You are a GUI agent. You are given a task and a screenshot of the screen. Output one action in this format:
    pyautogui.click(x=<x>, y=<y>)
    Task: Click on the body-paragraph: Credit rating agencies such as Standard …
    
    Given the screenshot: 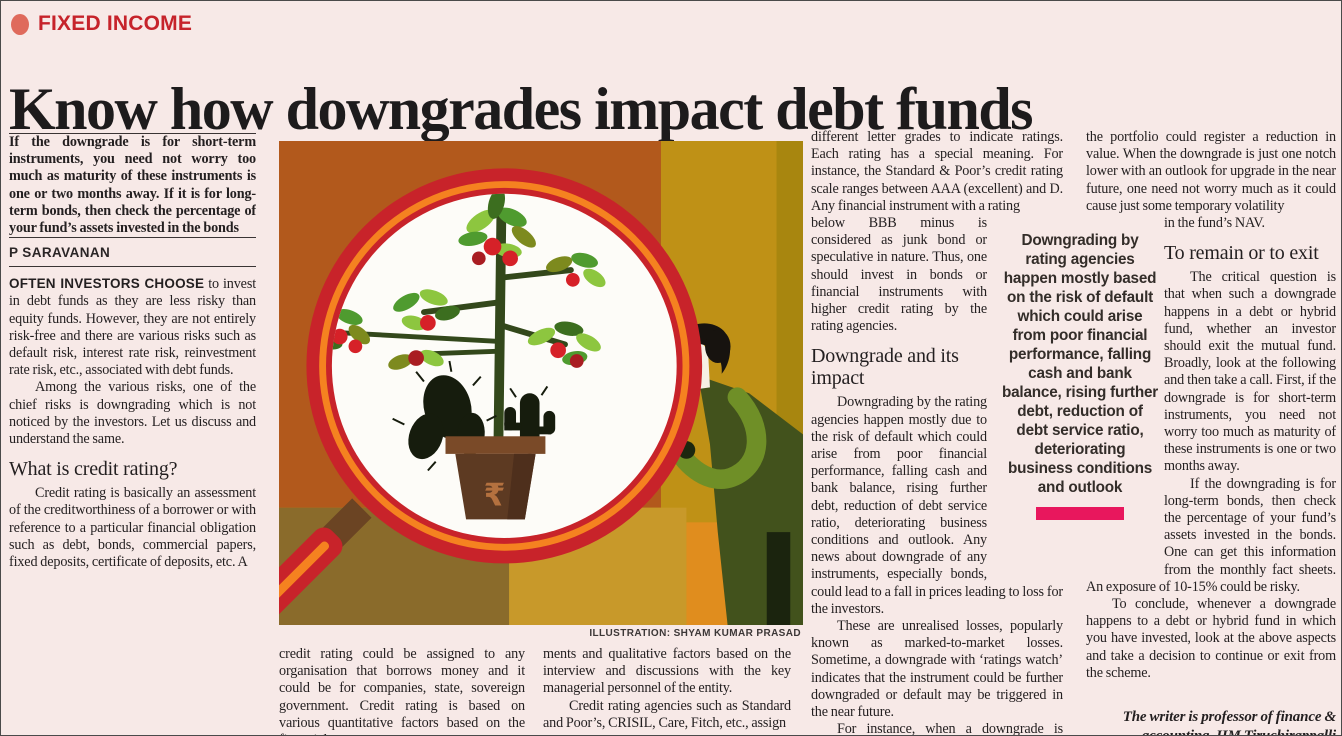 What is the action you would take?
    pyautogui.click(x=667, y=714)
    